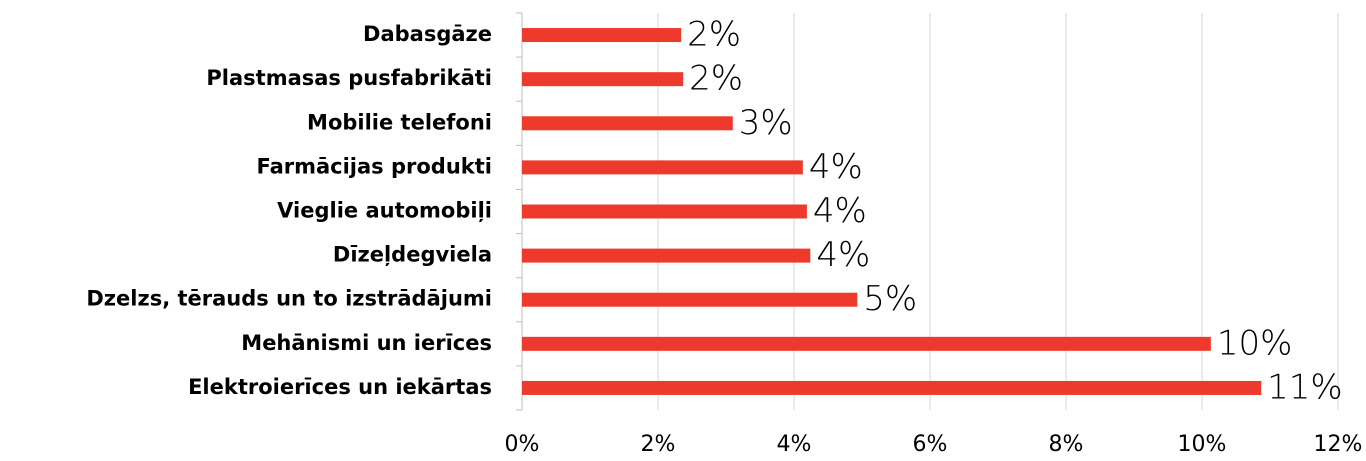 This screenshot has width=1366, height=461. What do you see at coordinates (658, 444) in the screenshot?
I see `x-tick-label: 2%` at bounding box center [658, 444].